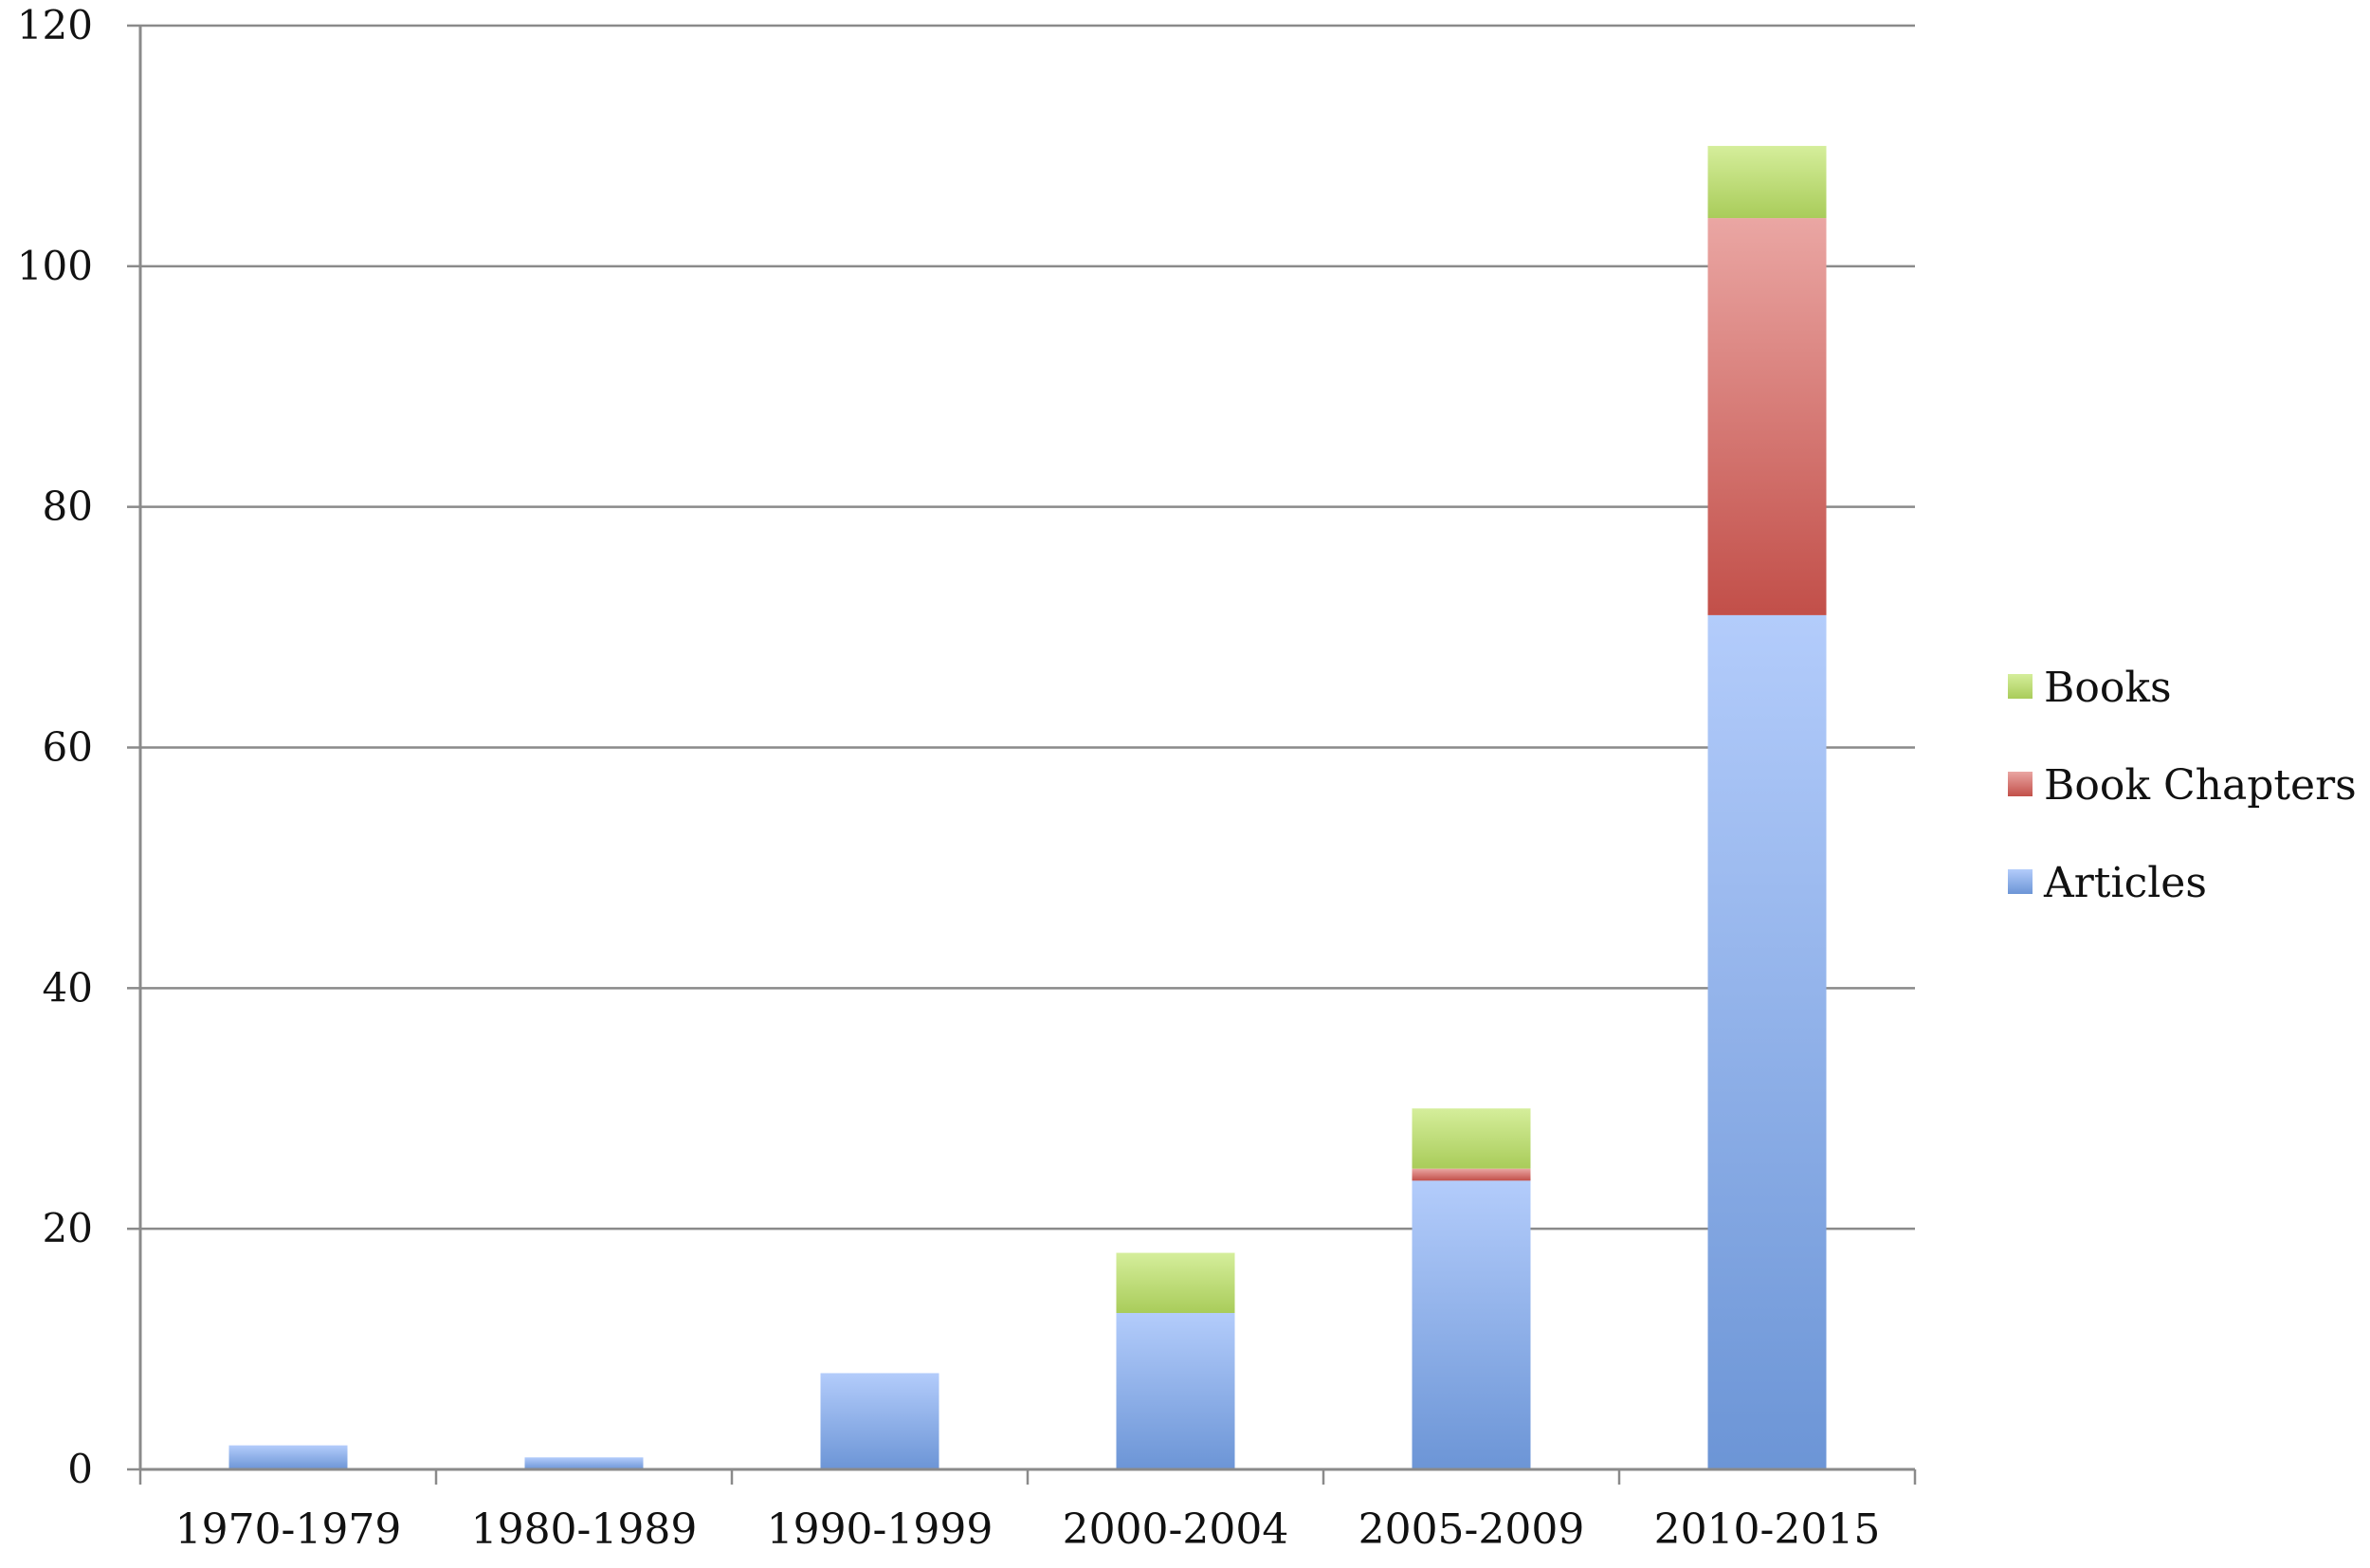 The width and height of the screenshot is (2370, 1568). What do you see at coordinates (68, 1228) in the screenshot?
I see `y-tick-label: 20` at bounding box center [68, 1228].